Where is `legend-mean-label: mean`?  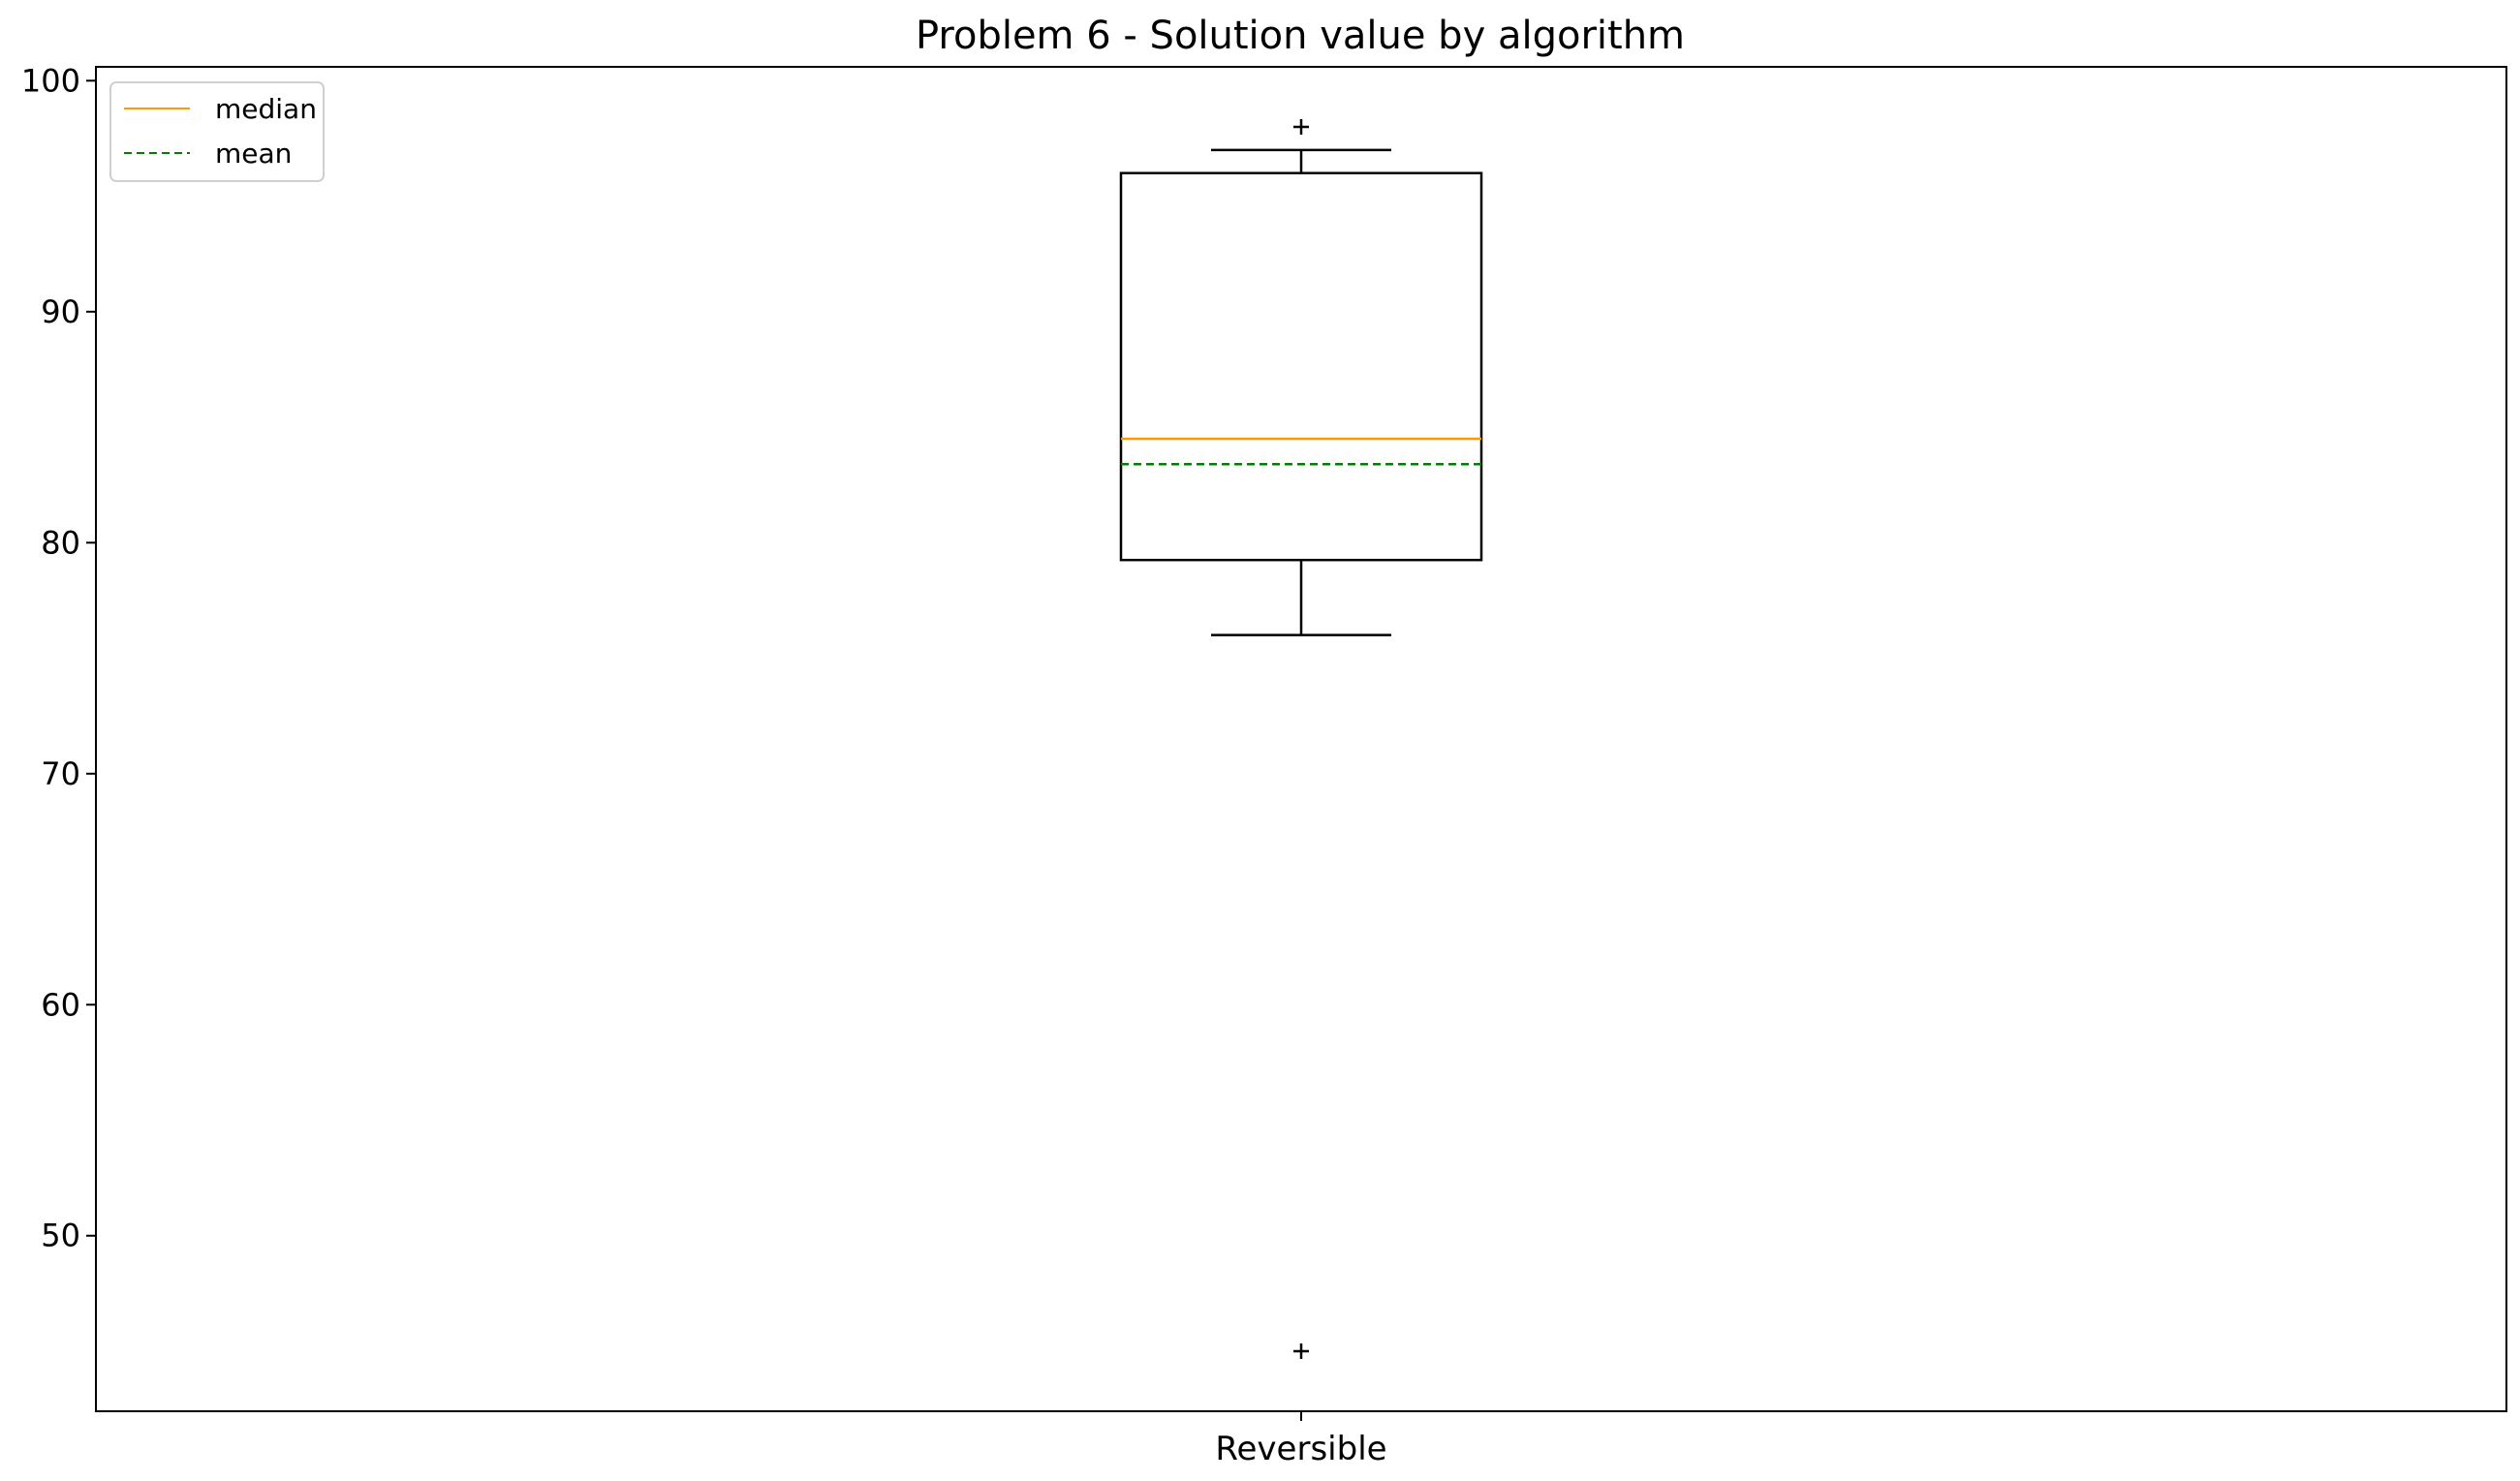 legend-mean-label: mean is located at coordinates (253, 154).